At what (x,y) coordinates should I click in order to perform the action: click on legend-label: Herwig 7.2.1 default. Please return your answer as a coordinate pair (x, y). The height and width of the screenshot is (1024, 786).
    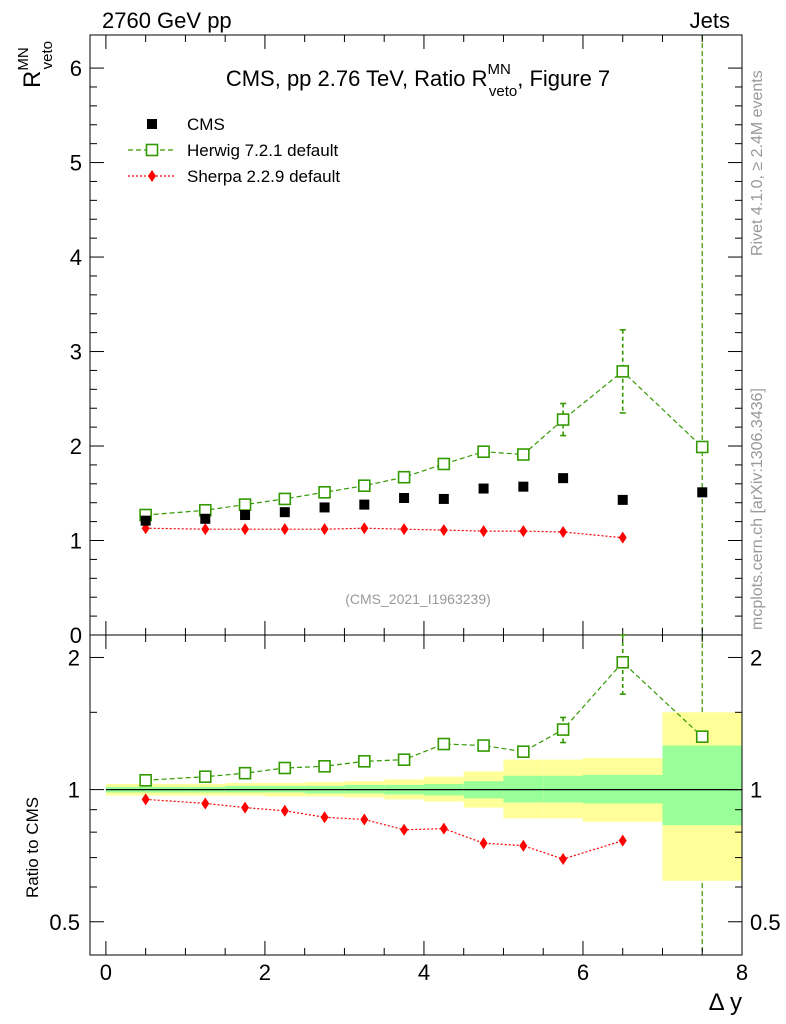
    Looking at the image, I should click on (262, 150).